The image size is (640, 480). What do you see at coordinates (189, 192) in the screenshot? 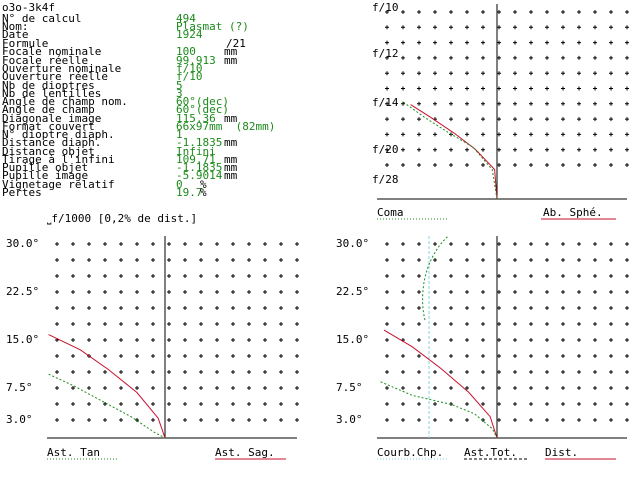
I see `spec-value: 19.7` at bounding box center [189, 192].